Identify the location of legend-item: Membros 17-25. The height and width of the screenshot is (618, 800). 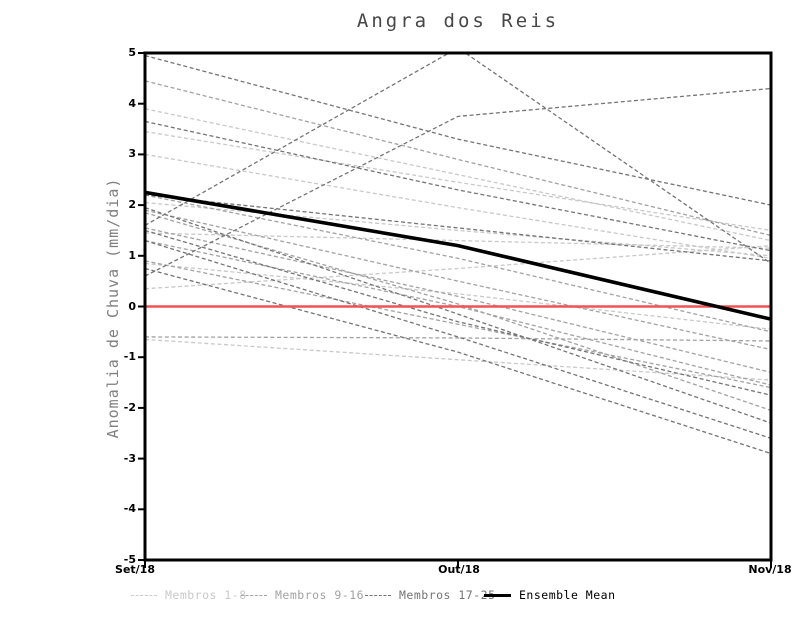
(430, 595).